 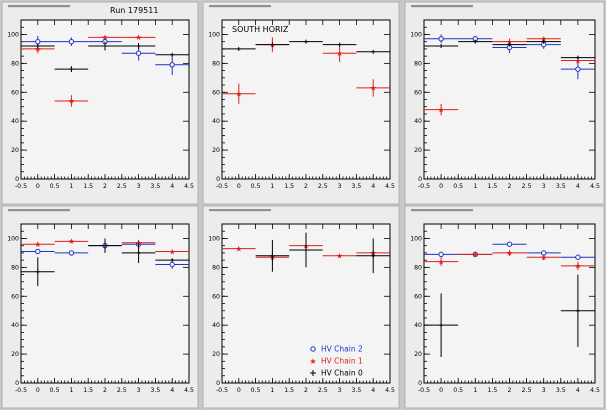 What do you see at coordinates (306, 99) in the screenshot?
I see `plot-area` at bounding box center [306, 99].